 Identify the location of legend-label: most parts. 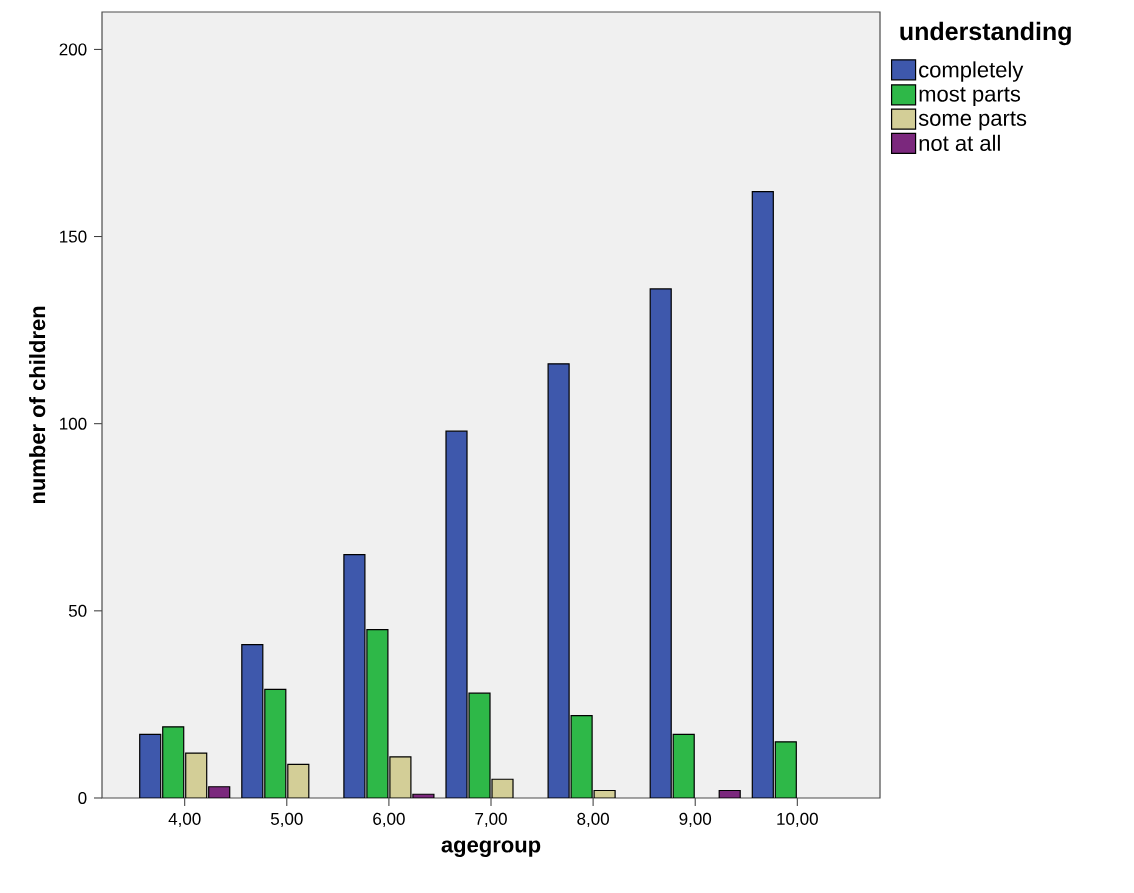
(970, 97).